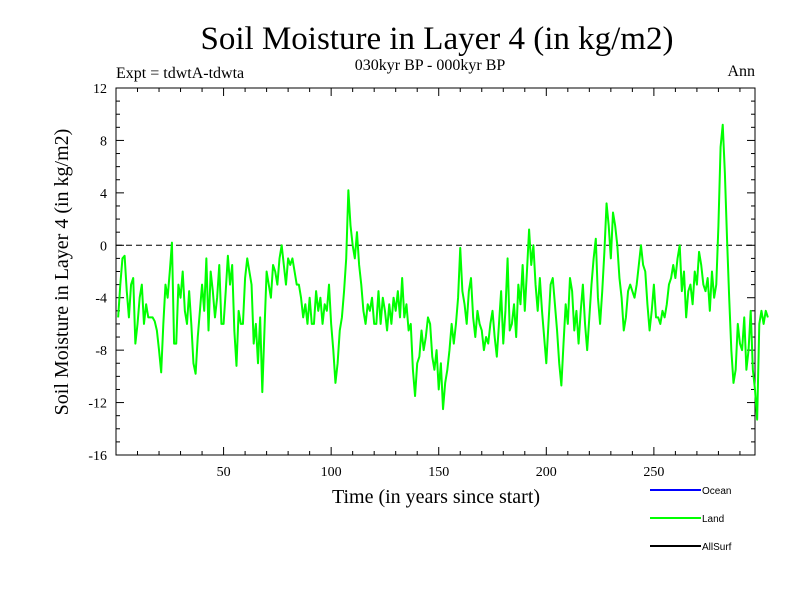 This screenshot has height=600, width=800. Describe the element at coordinates (103, 194) in the screenshot. I see `y-tick-label: 4` at that location.